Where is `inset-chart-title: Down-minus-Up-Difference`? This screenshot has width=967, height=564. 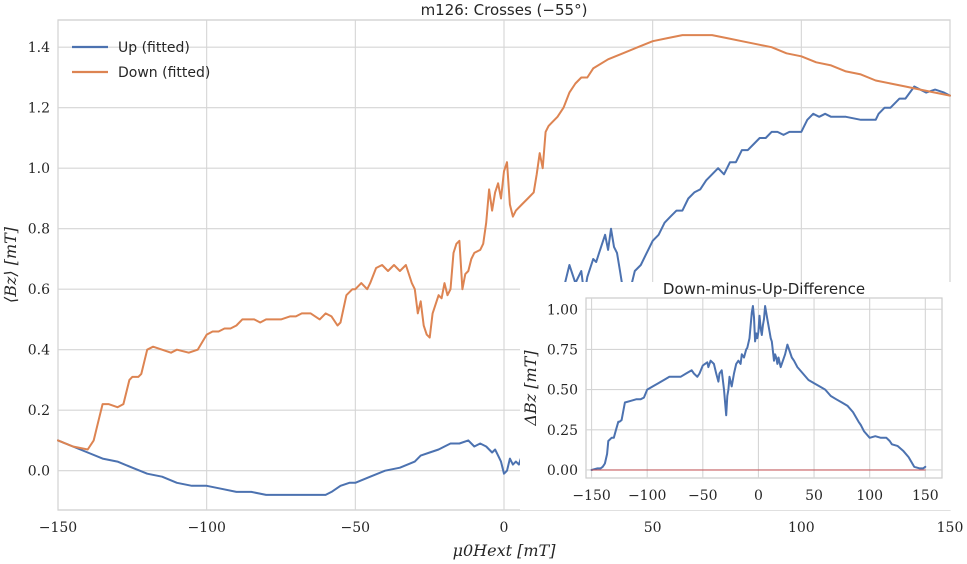
inset-chart-title: Down-minus-Up-Difference is located at coordinates (764, 289).